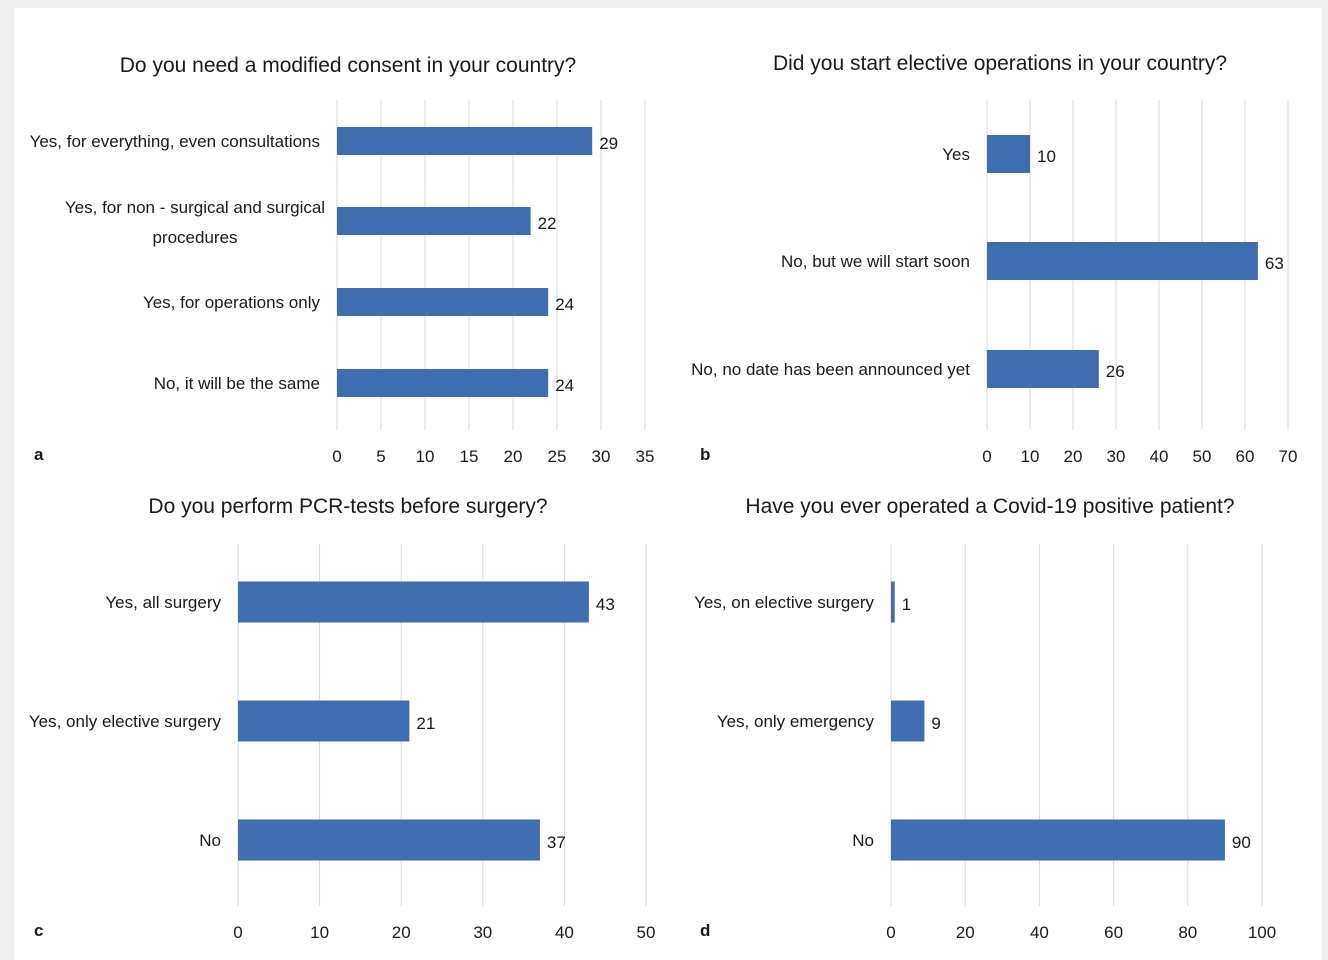  What do you see at coordinates (605, 604) in the screenshot?
I see `data-label-c-0: 43` at bounding box center [605, 604].